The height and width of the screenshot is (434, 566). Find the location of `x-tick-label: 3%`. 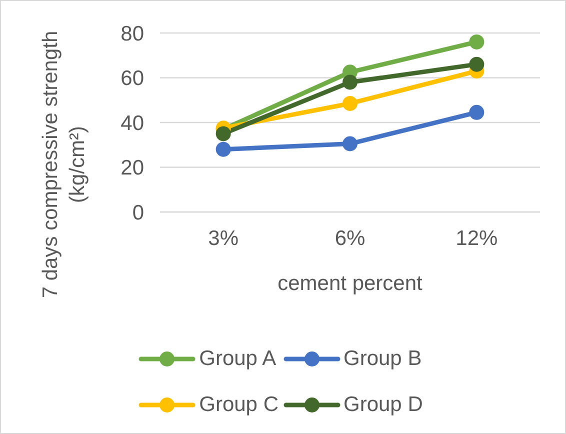

x-tick-label: 3% is located at coordinates (223, 238).